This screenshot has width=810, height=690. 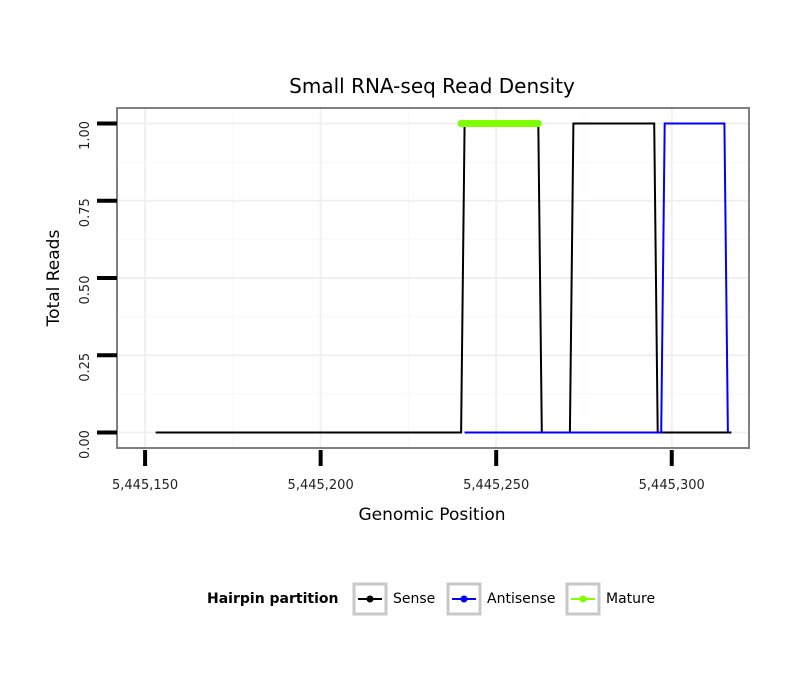 I want to click on x-tick-label: 5,445,250, so click(x=496, y=485).